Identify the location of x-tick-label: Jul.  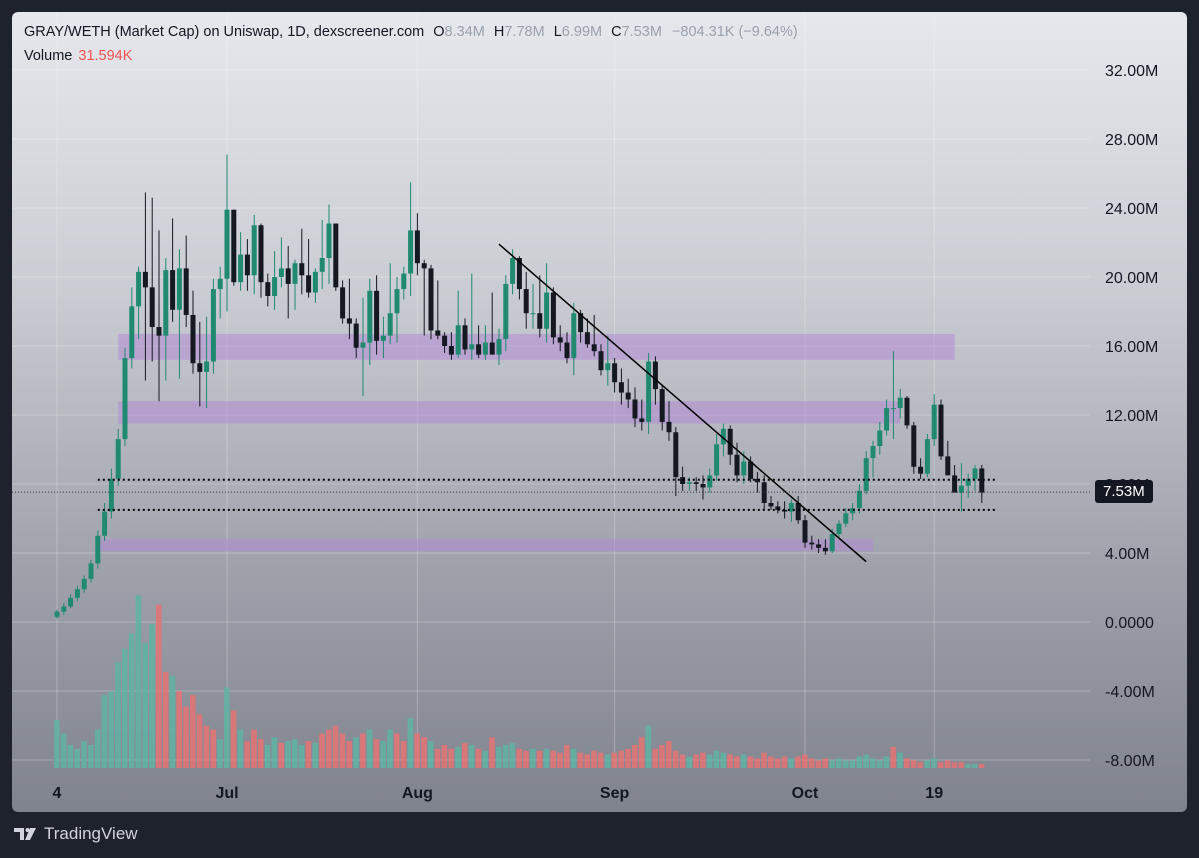
(226, 793).